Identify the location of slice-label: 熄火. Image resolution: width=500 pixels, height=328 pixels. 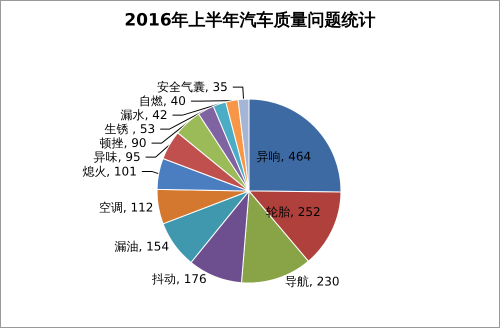
(94, 171).